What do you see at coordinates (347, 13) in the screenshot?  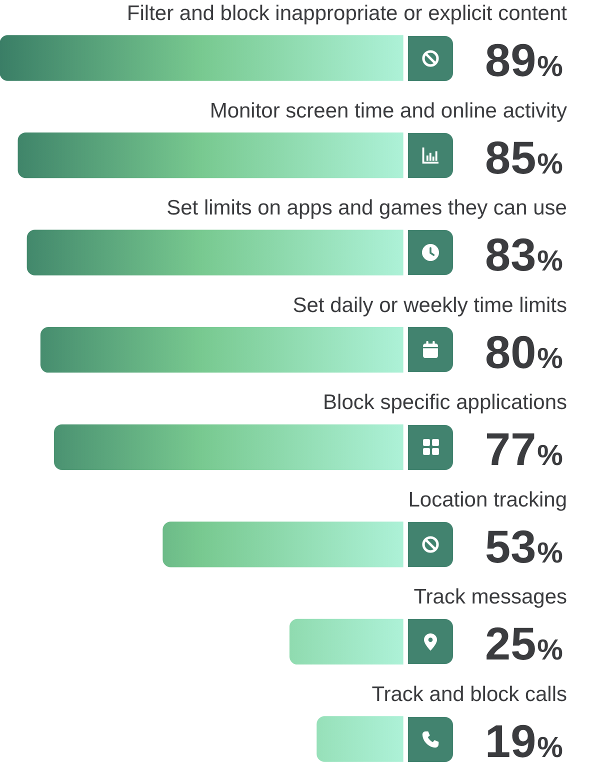 I see `y-tick-label: Filter and block inappropriate or explicit content` at bounding box center [347, 13].